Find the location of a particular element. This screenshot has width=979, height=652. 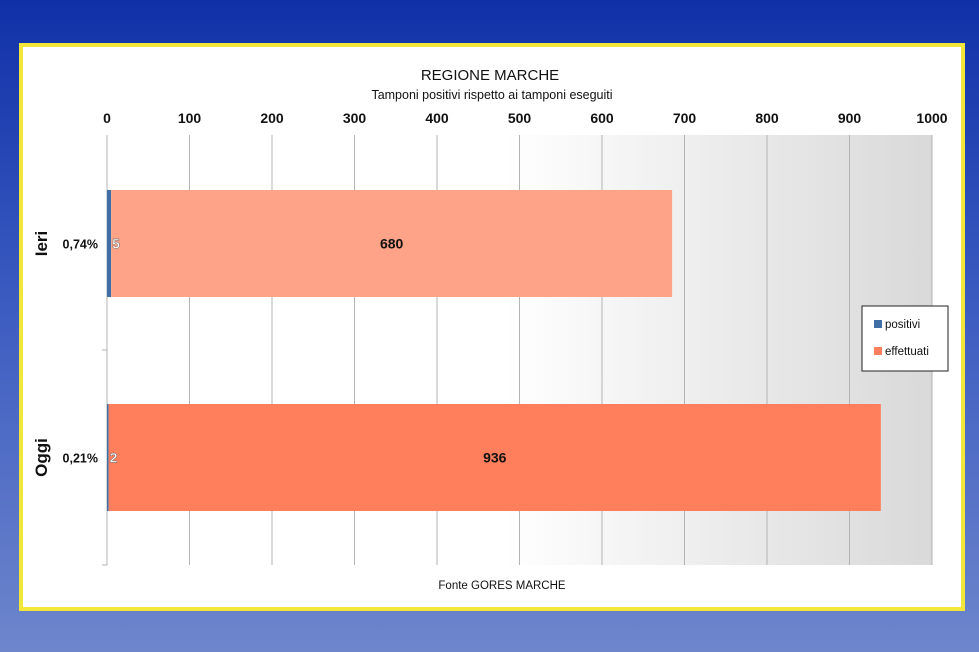

legend: positivi effettuati is located at coordinates (905, 338).